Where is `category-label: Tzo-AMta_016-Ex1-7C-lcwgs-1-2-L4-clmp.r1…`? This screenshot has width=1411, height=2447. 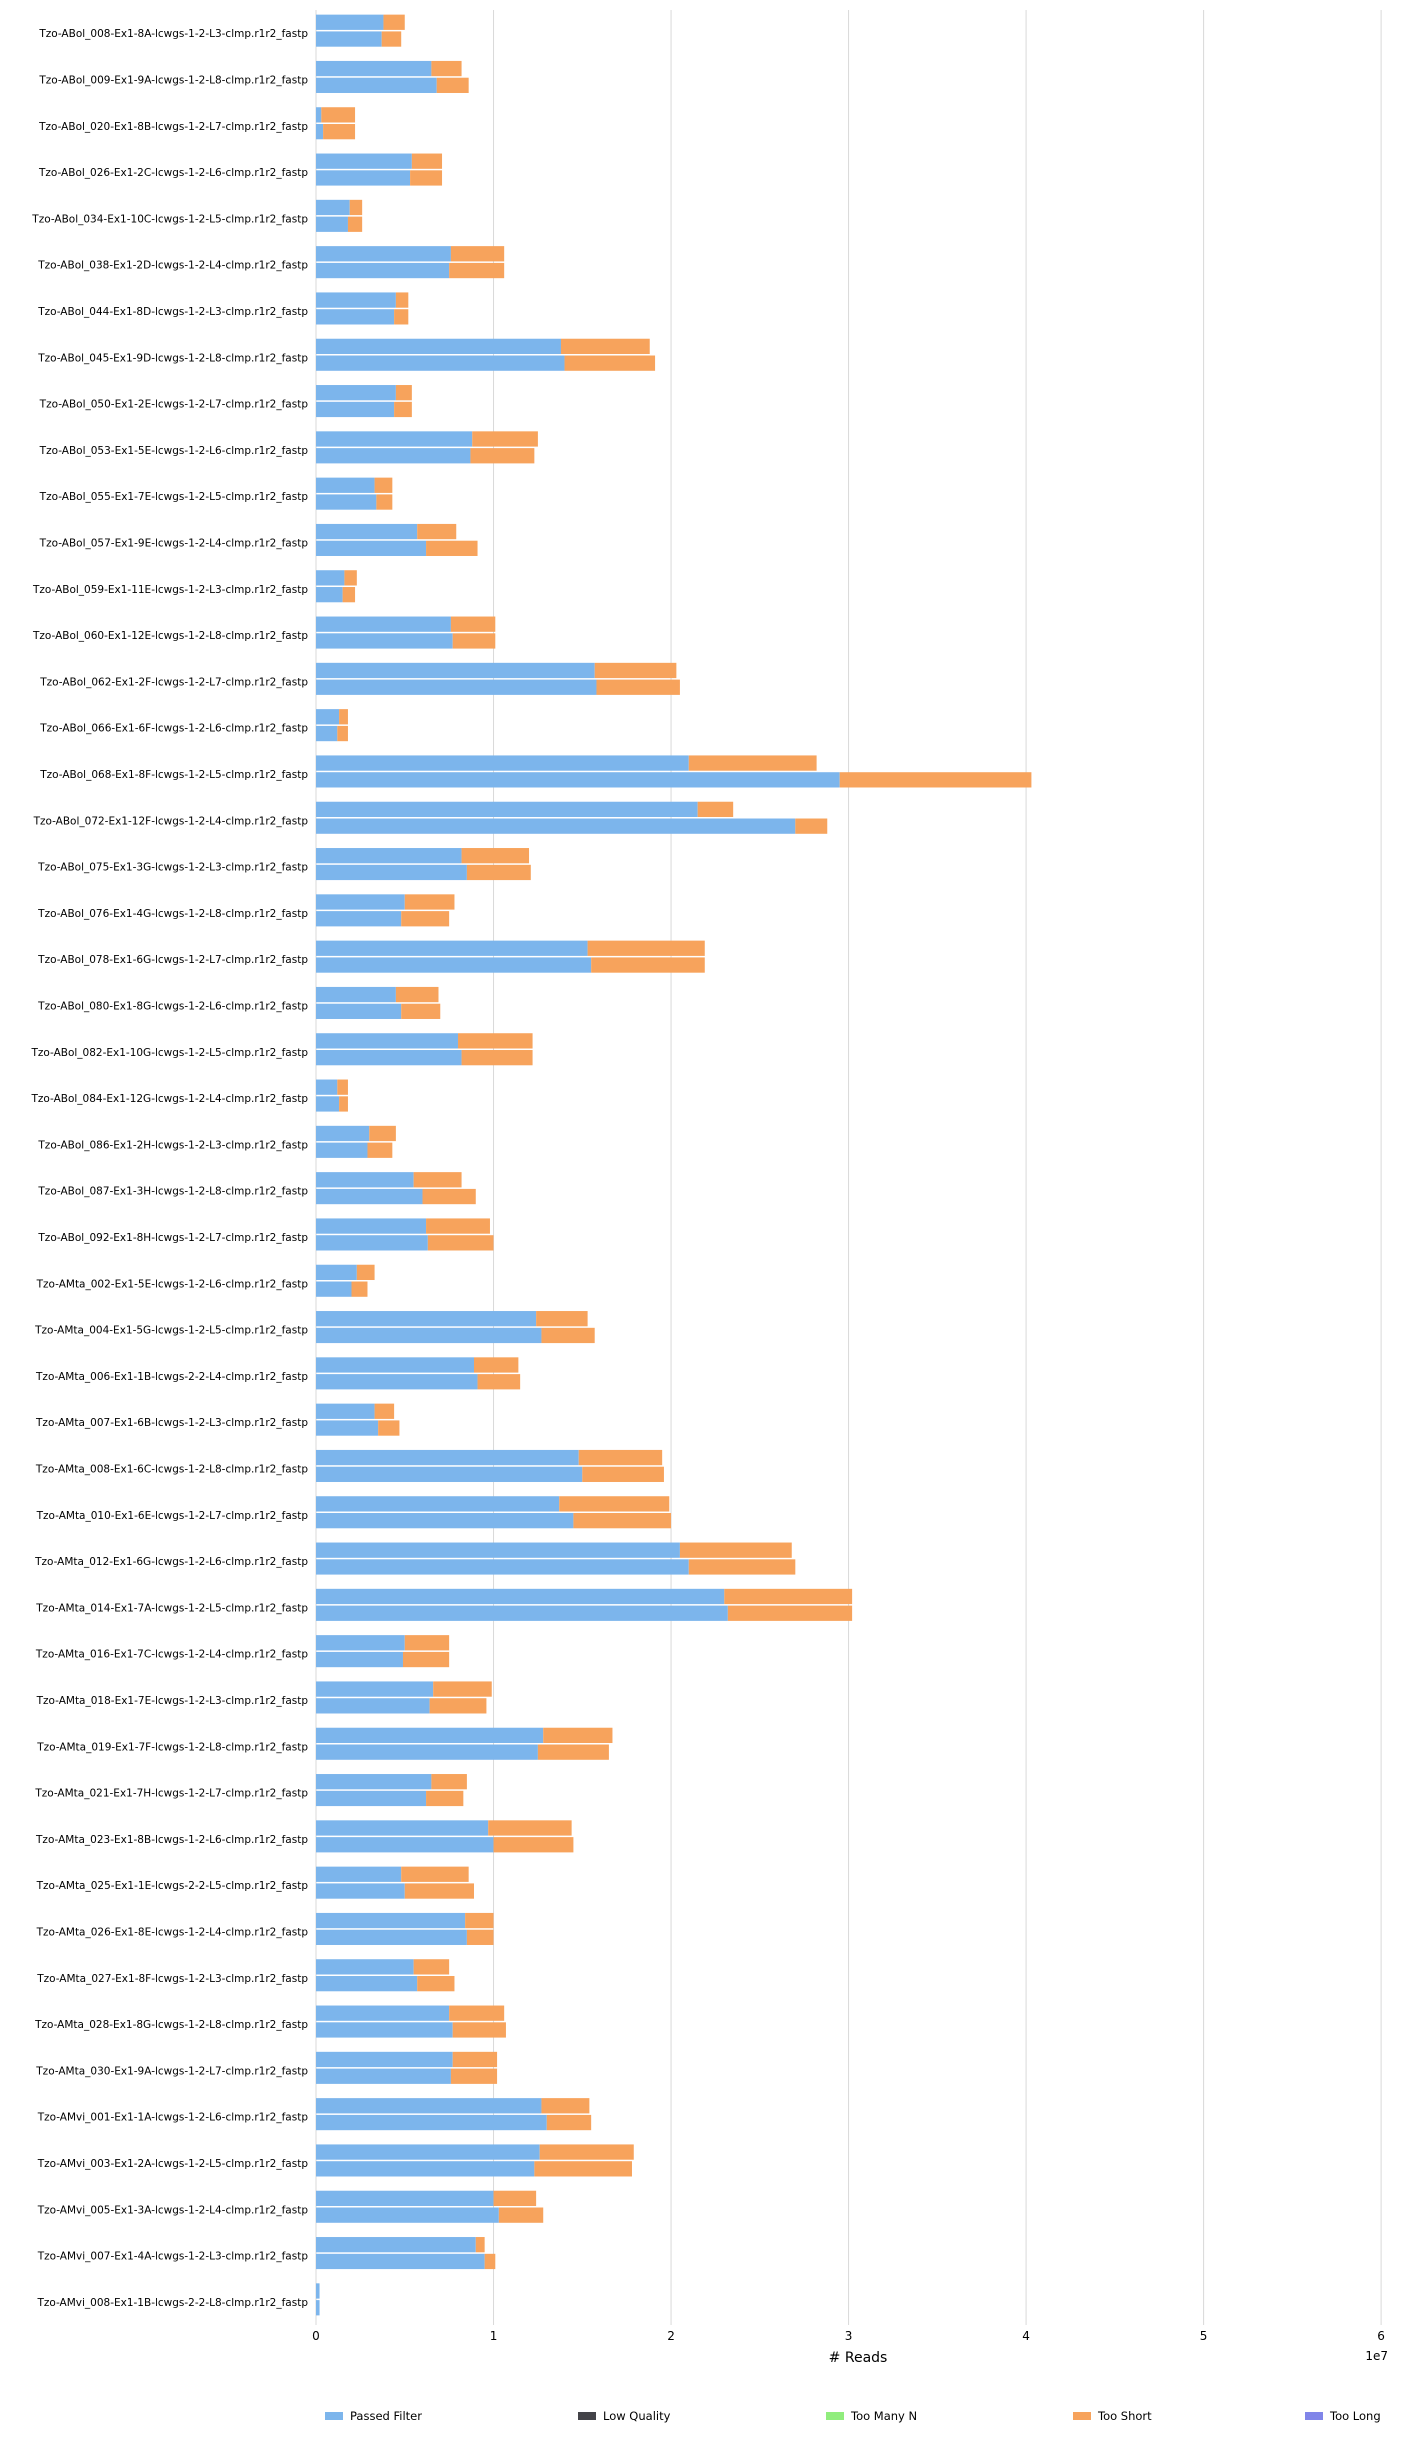
category-label: Tzo-AMta_016-Ex1-7C-lcwgs-1-2-L4-clmp.r1… is located at coordinates (171, 1655).